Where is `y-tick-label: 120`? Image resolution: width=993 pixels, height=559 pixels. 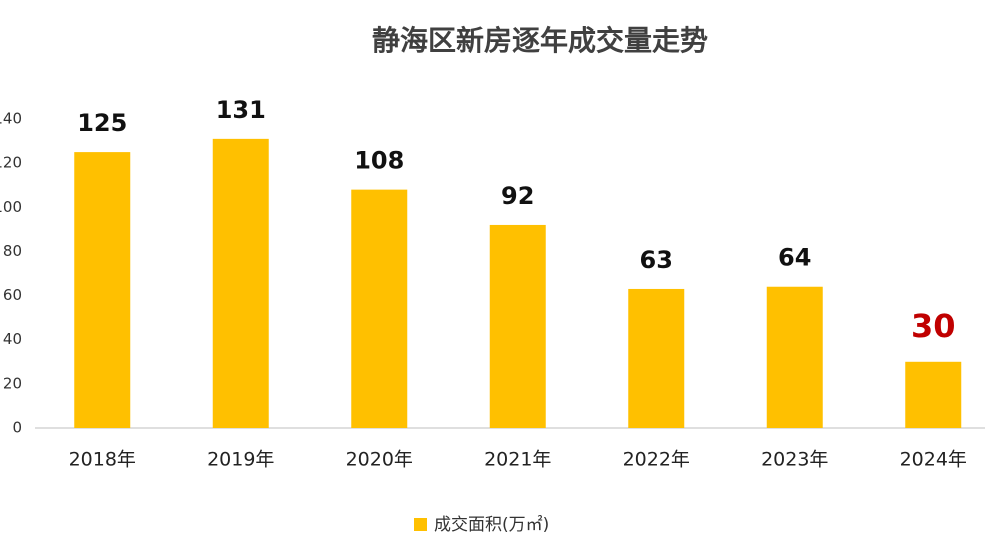
y-tick-label: 120 is located at coordinates (11, 163).